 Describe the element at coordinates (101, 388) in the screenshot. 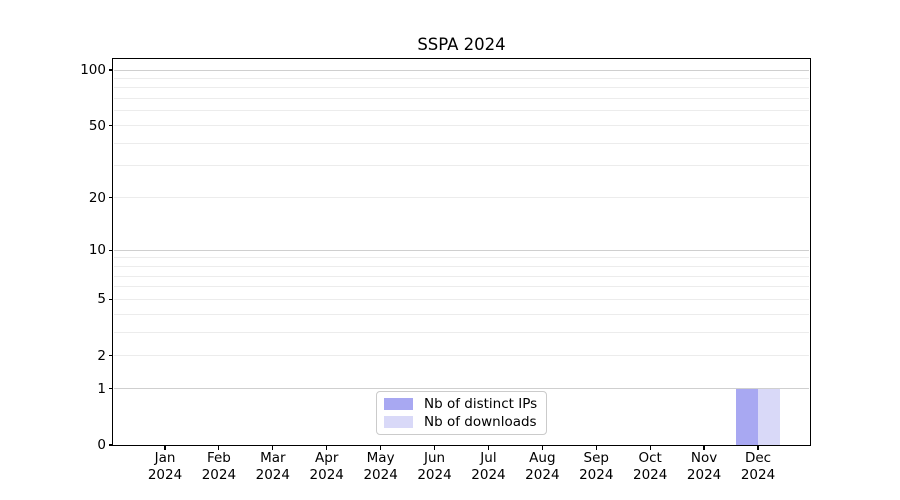

I see `y-axis-tick-label: 1` at that location.